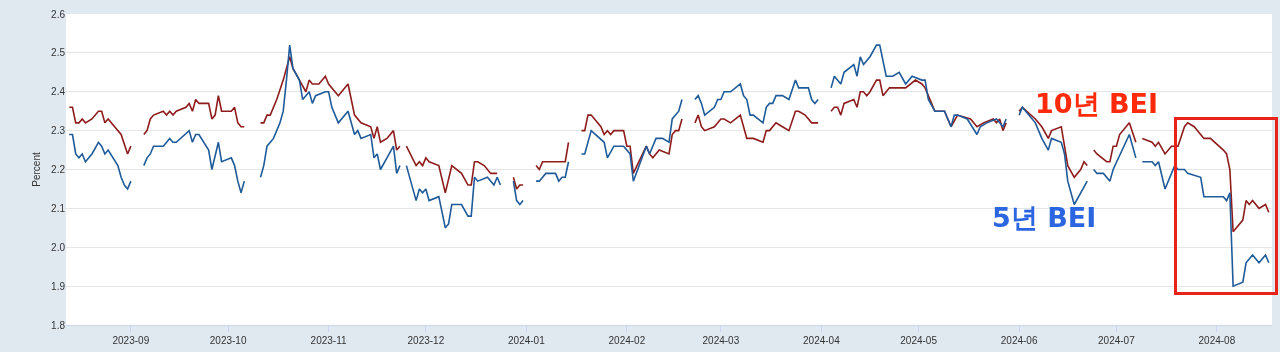  Describe the element at coordinates (58, 325) in the screenshot. I see `y-tick-label: 1.8` at that location.